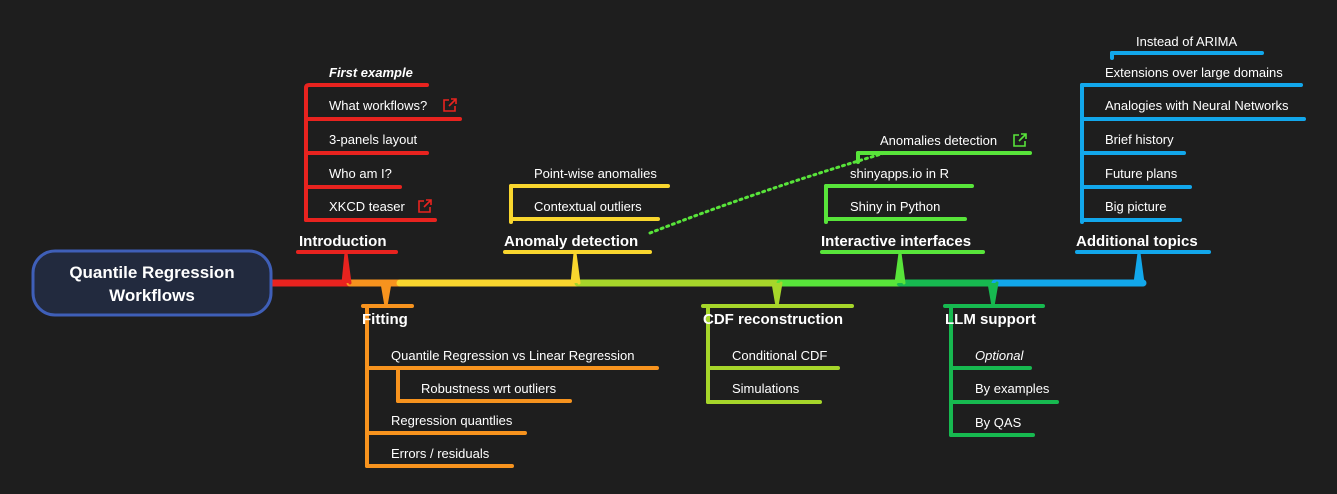  Describe the element at coordinates (1012, 388) in the screenshot. I see `llm-item-by-examples: By examples` at that location.